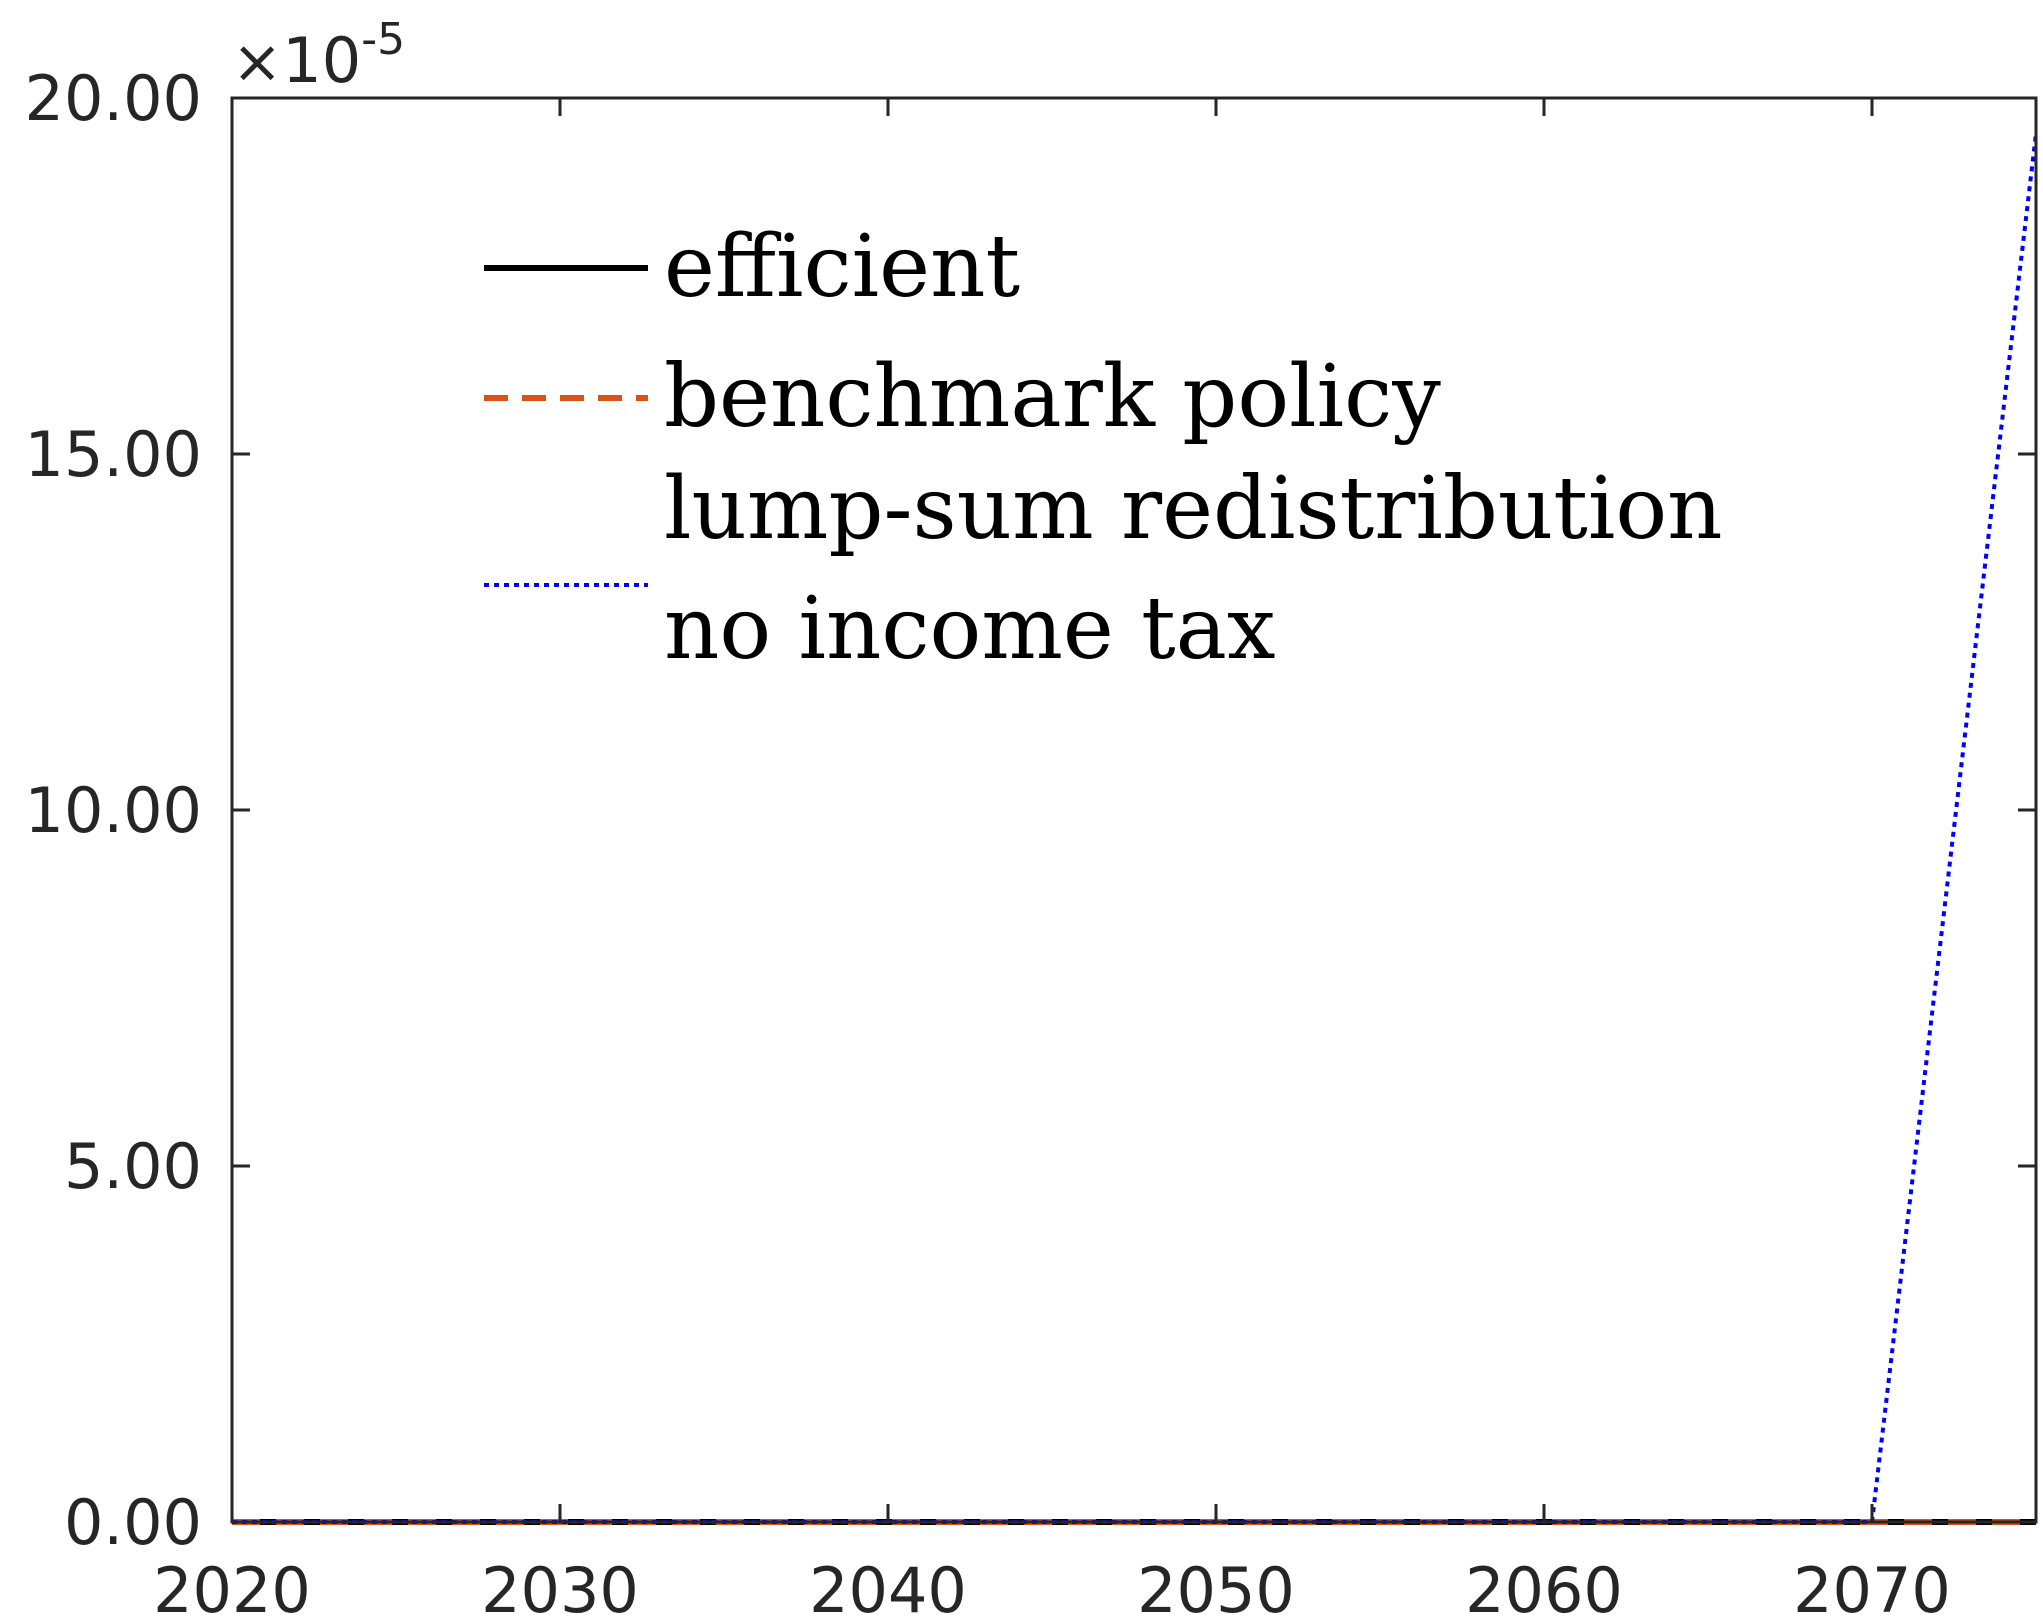  Describe the element at coordinates (969, 629) in the screenshot. I see `legend-label-3: no income tax` at that location.